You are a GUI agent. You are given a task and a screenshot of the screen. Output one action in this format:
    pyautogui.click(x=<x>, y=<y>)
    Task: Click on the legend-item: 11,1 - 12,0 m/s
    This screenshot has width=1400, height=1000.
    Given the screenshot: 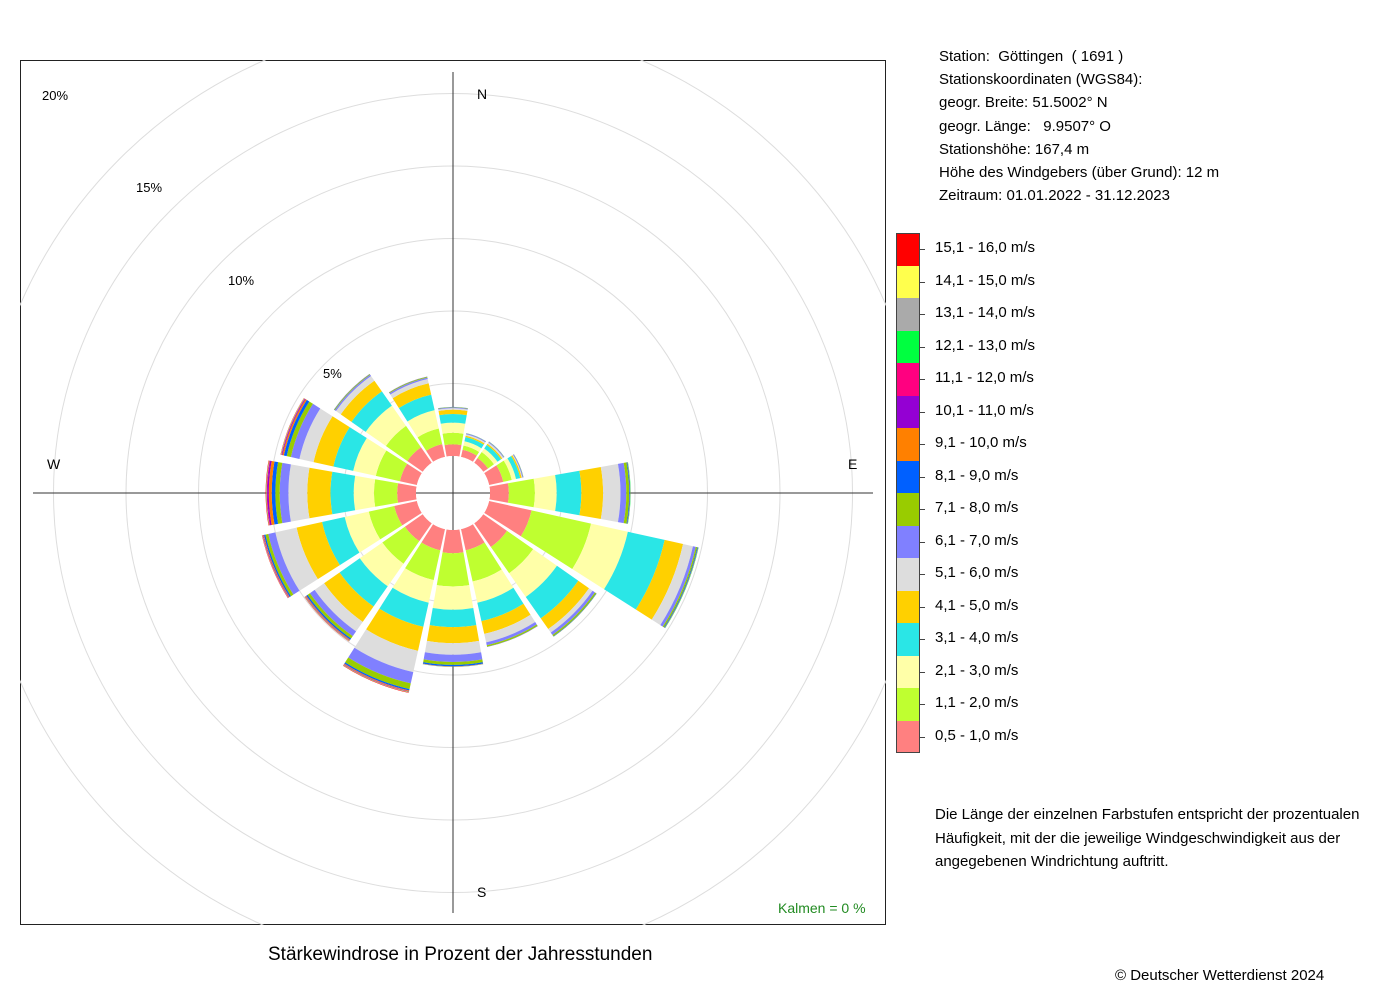 What is the action you would take?
    pyautogui.click(x=1096, y=379)
    